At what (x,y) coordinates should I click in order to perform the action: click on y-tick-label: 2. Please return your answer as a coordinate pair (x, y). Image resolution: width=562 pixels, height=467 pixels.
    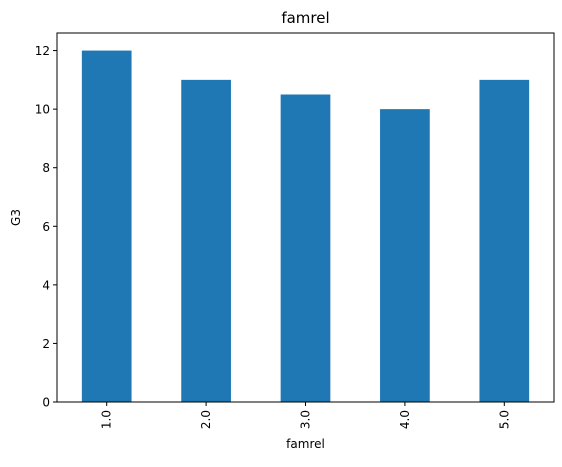
    Looking at the image, I should click on (46, 344).